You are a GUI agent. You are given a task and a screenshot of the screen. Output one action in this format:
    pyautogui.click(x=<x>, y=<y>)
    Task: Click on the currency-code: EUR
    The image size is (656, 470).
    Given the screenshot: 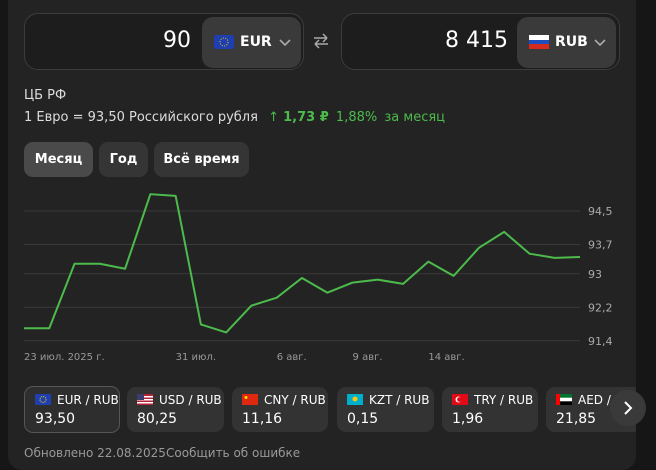 What is the action you would take?
    pyautogui.click(x=256, y=42)
    